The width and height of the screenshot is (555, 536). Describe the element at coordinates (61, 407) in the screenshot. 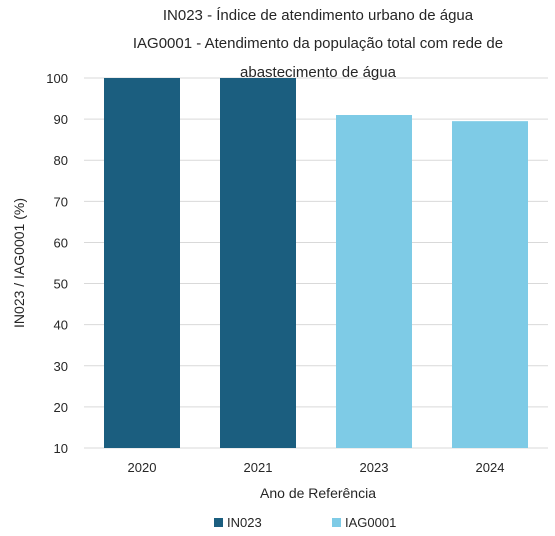

I see `y-tick-label: 20` at that location.